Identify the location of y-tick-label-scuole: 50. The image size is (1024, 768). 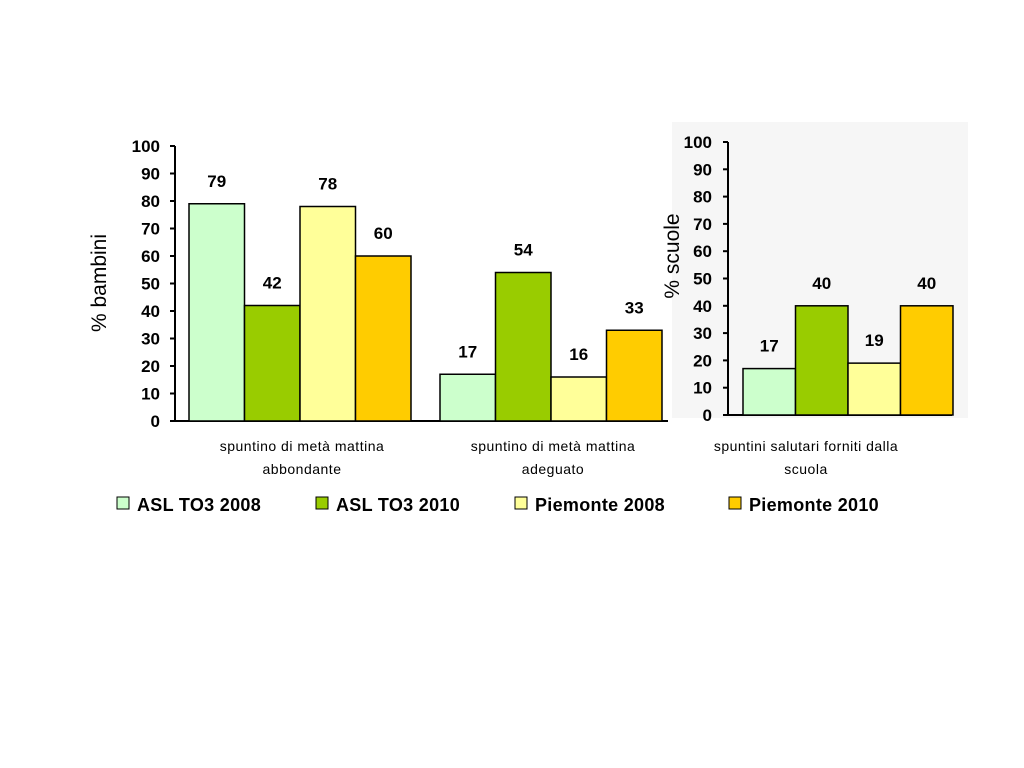
(702, 279).